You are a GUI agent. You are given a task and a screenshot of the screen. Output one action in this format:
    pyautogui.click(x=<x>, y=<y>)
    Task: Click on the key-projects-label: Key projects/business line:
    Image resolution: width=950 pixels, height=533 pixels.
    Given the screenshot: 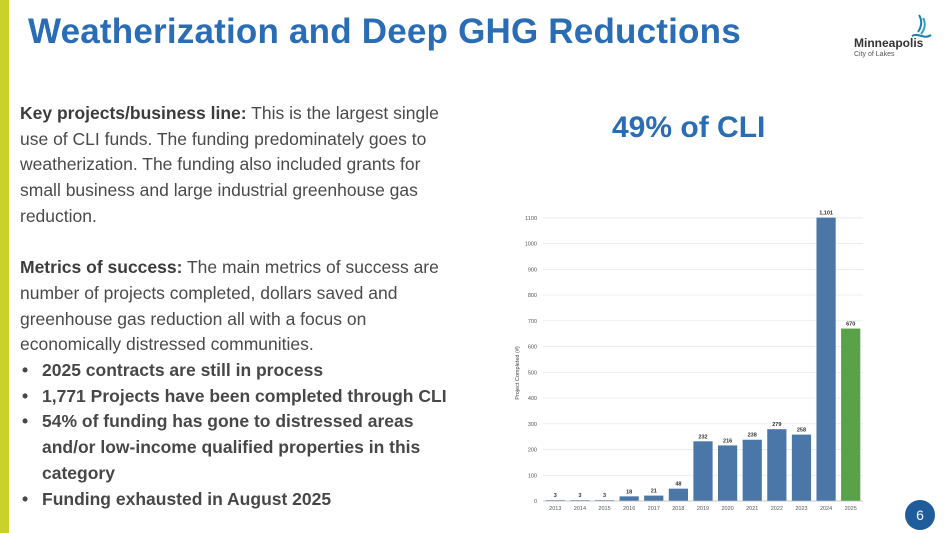 What is the action you would take?
    pyautogui.click(x=133, y=113)
    